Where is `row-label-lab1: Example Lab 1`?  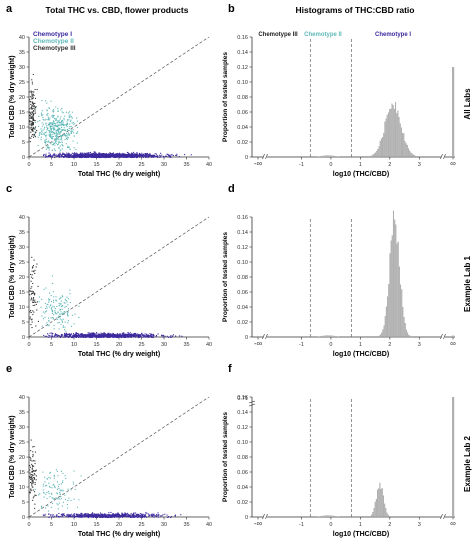 row-label-lab1: Example Lab 1 is located at coordinates (467, 283).